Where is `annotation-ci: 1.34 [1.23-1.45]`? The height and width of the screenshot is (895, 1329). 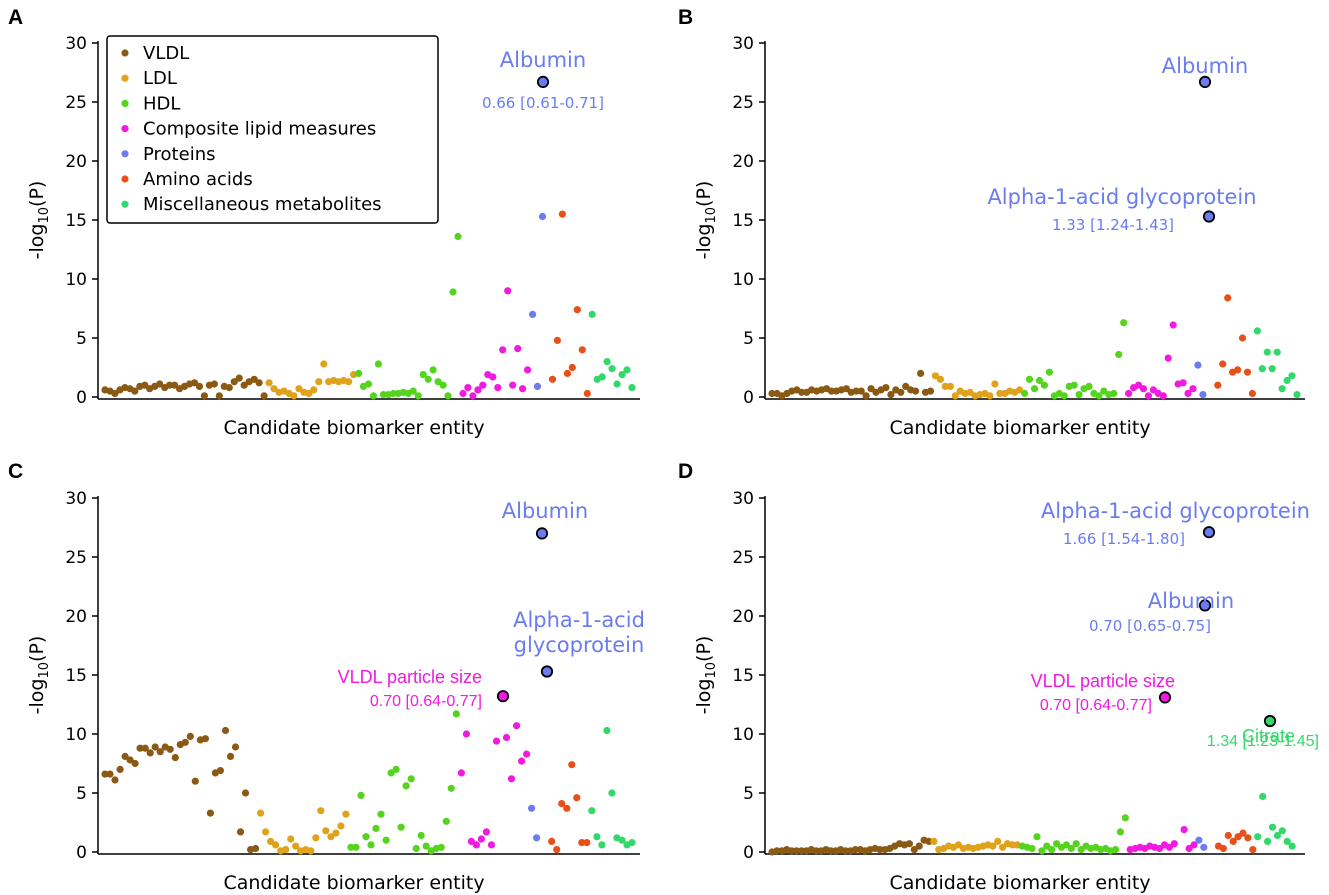
annotation-ci: 1.34 [1.23-1.45] is located at coordinates (1263, 741).